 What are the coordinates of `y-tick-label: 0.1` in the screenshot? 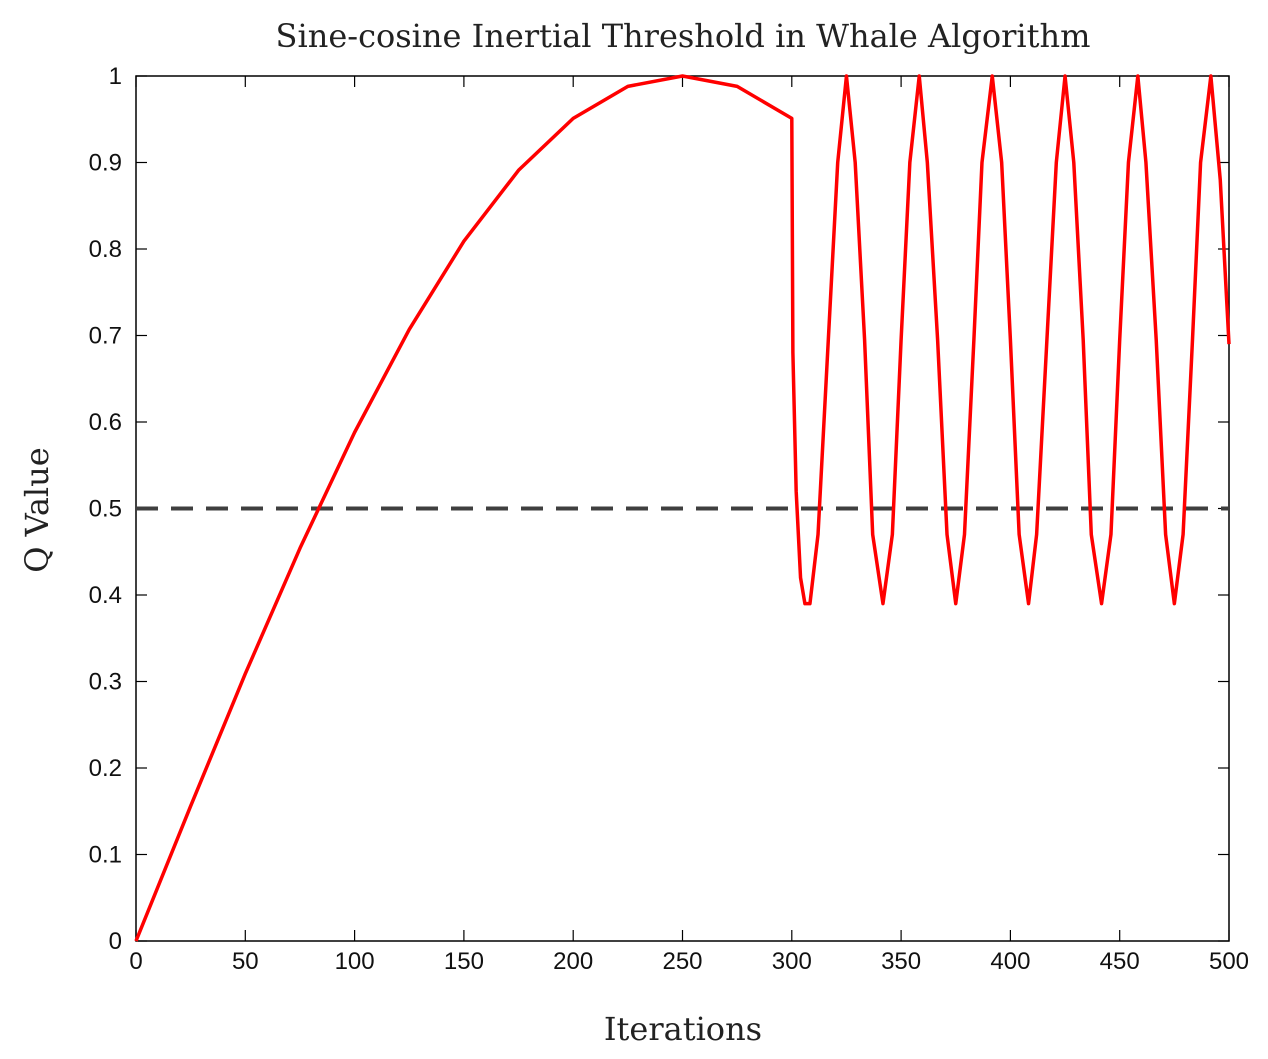 It's located at (105, 855).